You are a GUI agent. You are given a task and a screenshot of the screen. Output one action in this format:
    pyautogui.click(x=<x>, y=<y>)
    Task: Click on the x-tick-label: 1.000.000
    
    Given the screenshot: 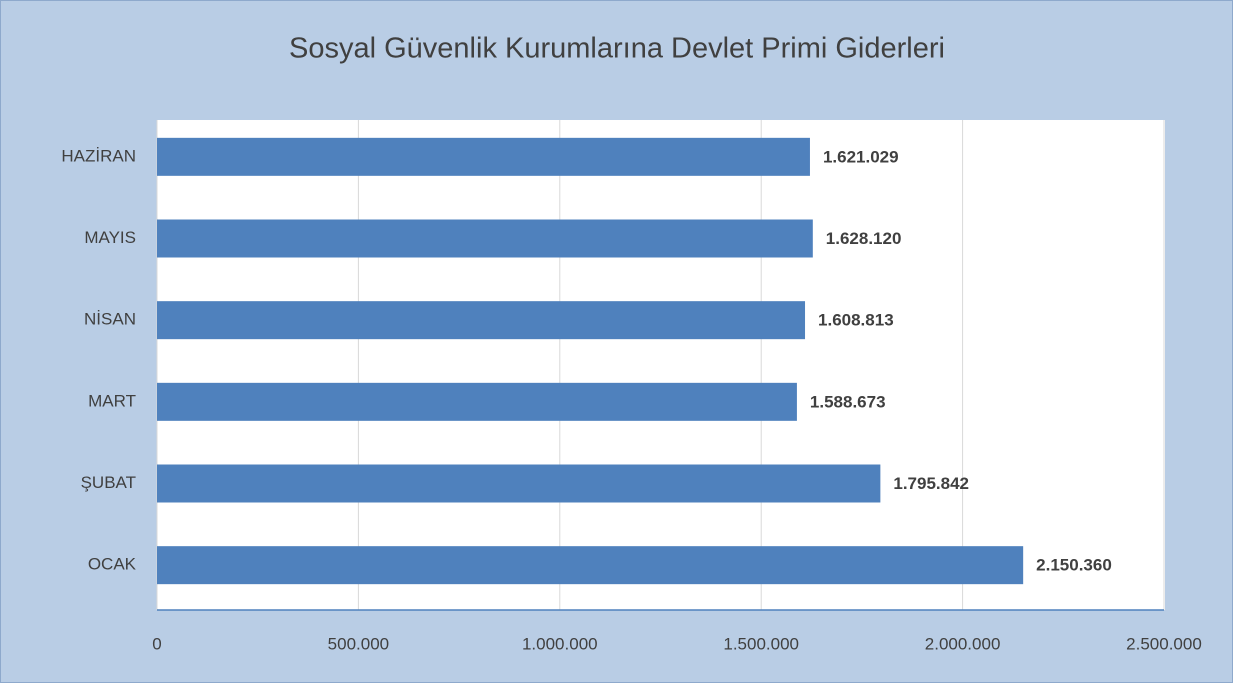 What is the action you would take?
    pyautogui.click(x=560, y=643)
    